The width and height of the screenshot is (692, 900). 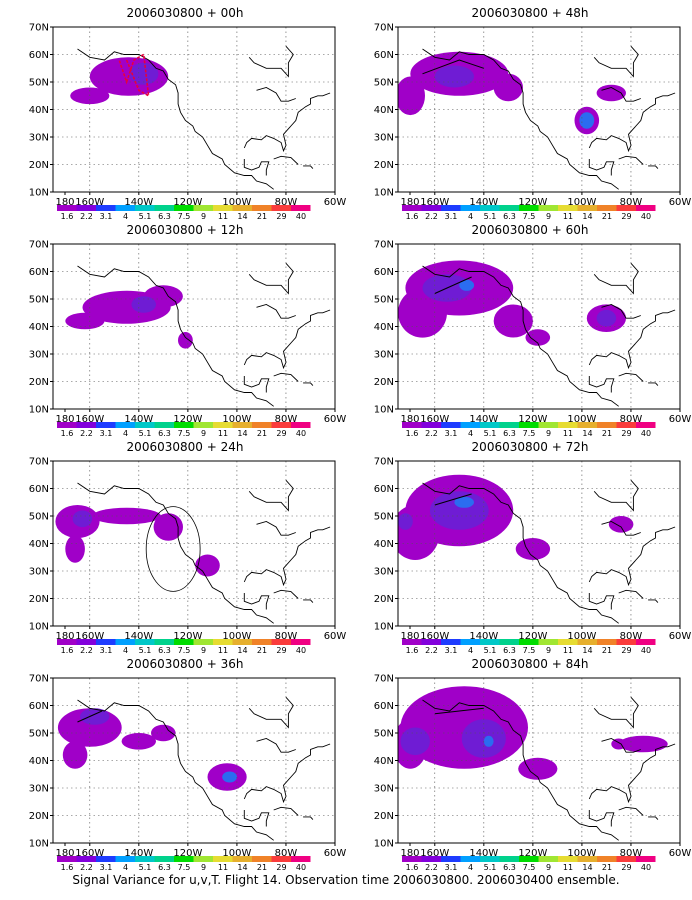 I want to click on lon-tick-label: 140W, so click(x=138, y=853).